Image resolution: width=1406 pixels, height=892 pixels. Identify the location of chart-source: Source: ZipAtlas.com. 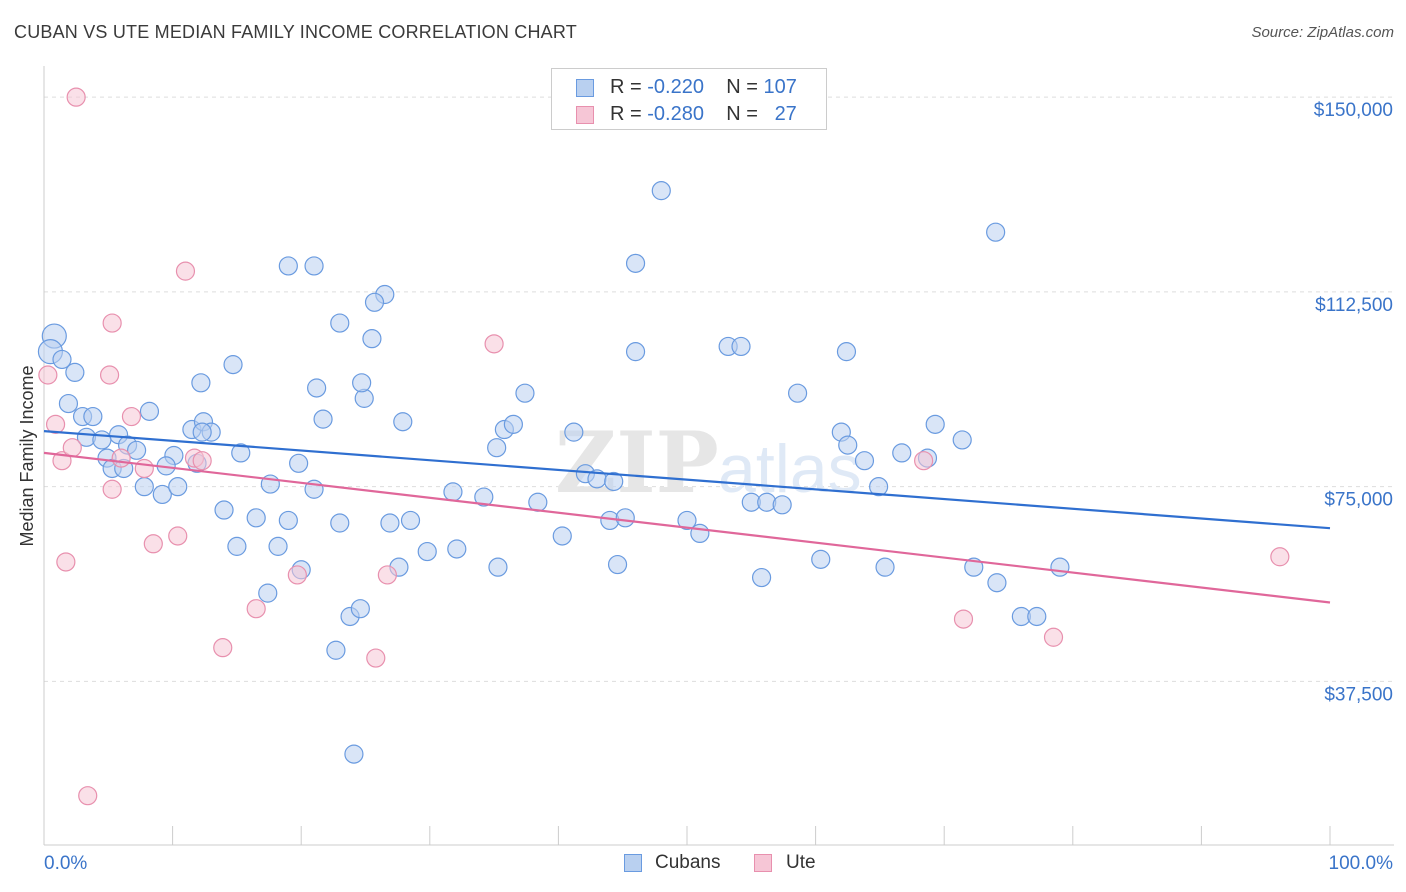
(1322, 32).